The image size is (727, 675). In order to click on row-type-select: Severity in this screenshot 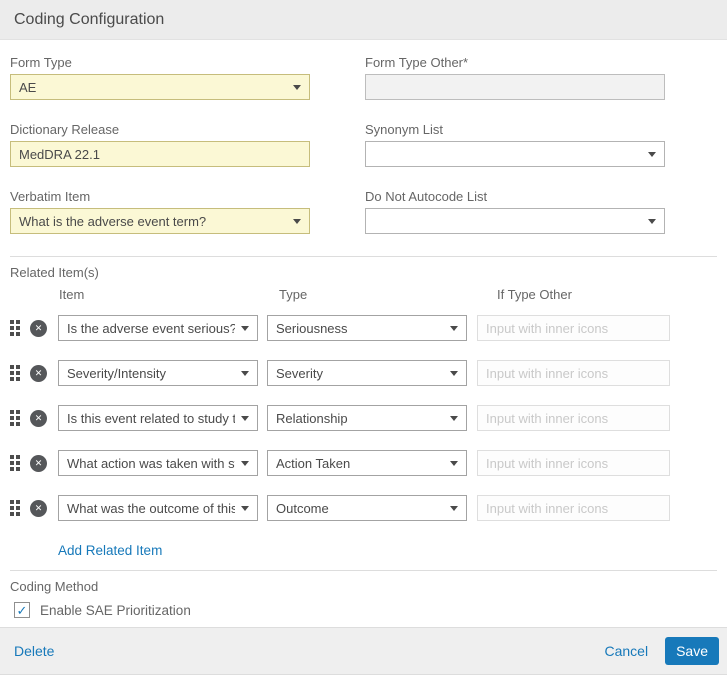, I will do `click(367, 373)`.